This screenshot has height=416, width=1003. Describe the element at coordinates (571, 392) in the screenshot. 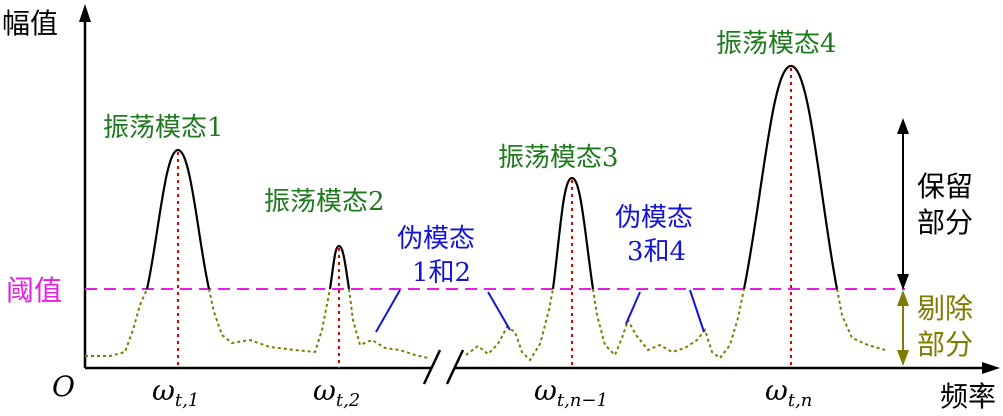

I see `freq-label-3: ωt,n−1` at that location.